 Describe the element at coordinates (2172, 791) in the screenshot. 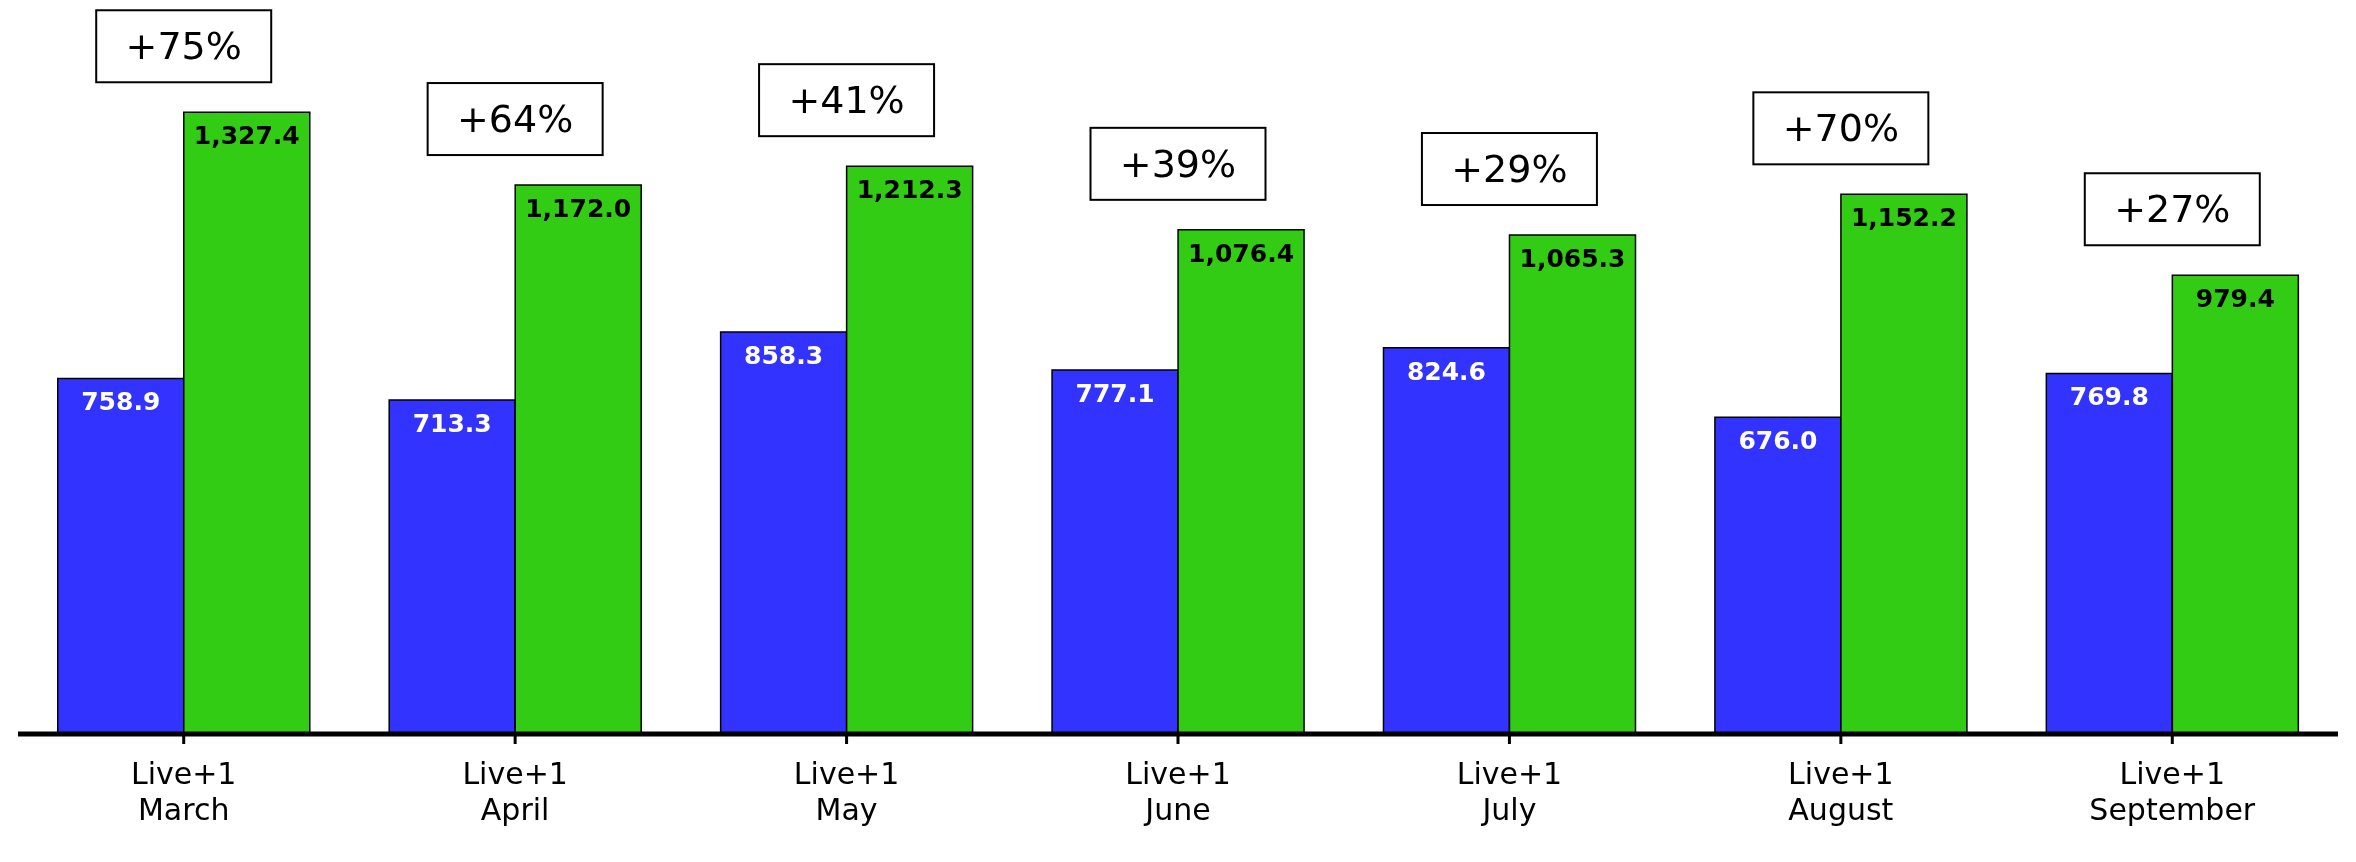

I see `x-tick-label: Live+1 September` at that location.